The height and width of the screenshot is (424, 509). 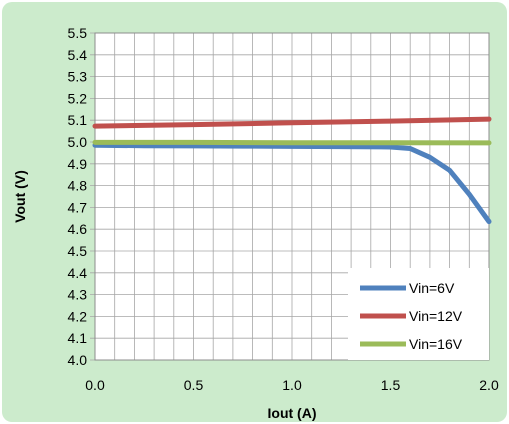 What do you see at coordinates (489, 385) in the screenshot?
I see `x-tick-label: 2.0` at bounding box center [489, 385].